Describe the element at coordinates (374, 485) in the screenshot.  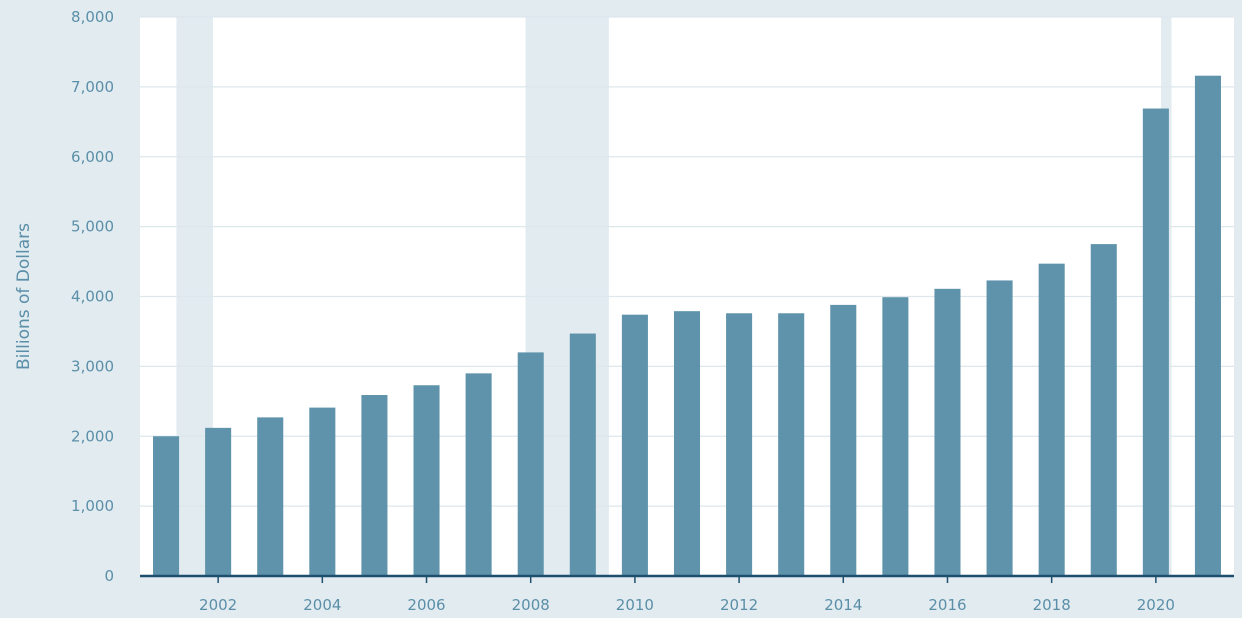
I see `bar-2005` at that location.